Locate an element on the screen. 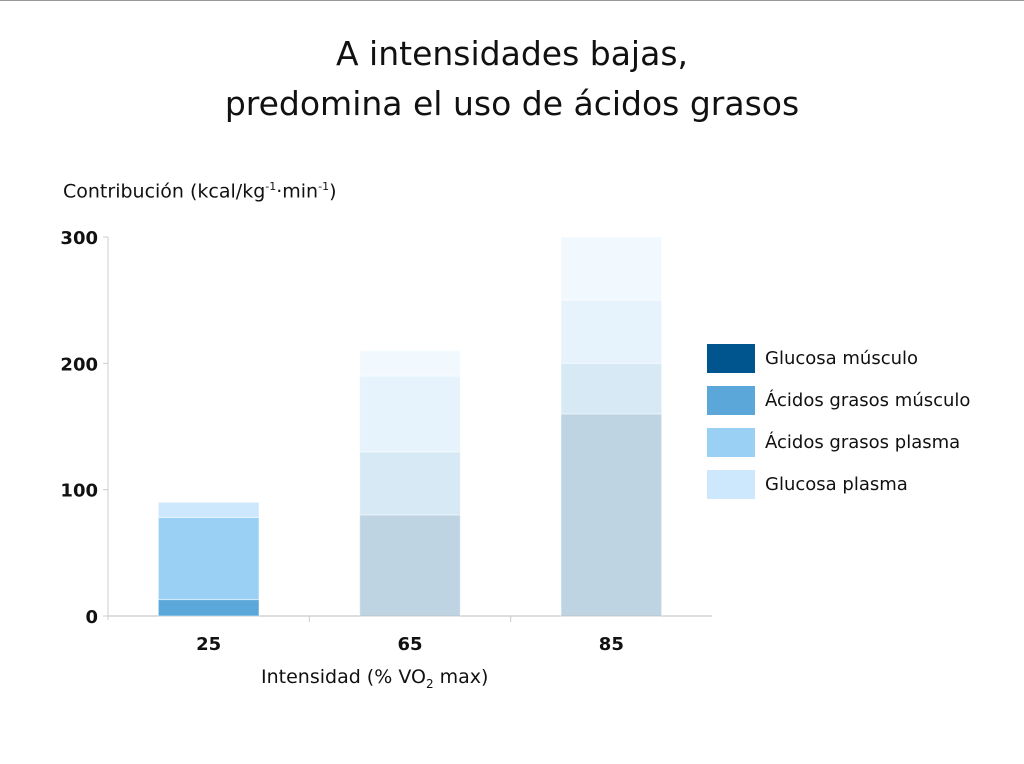 The height and width of the screenshot is (764, 1024). y-tick-label: 200 is located at coordinates (79, 364).